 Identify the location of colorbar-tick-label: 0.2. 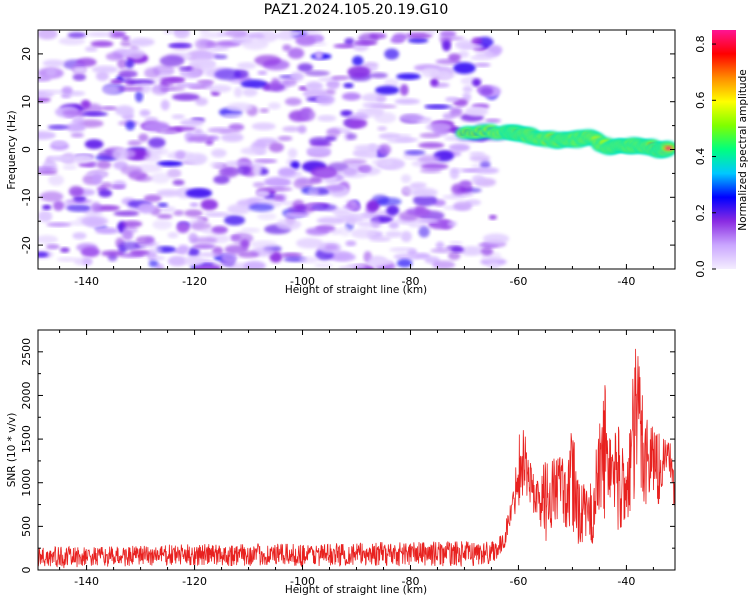
(700, 213).